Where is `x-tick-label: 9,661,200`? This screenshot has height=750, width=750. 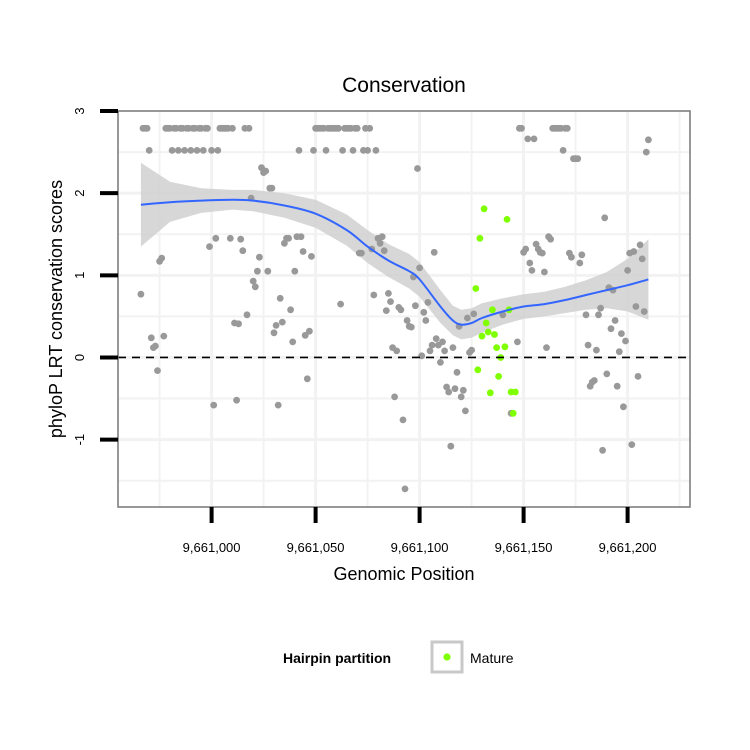 x-tick-label: 9,661,200 is located at coordinates (628, 547).